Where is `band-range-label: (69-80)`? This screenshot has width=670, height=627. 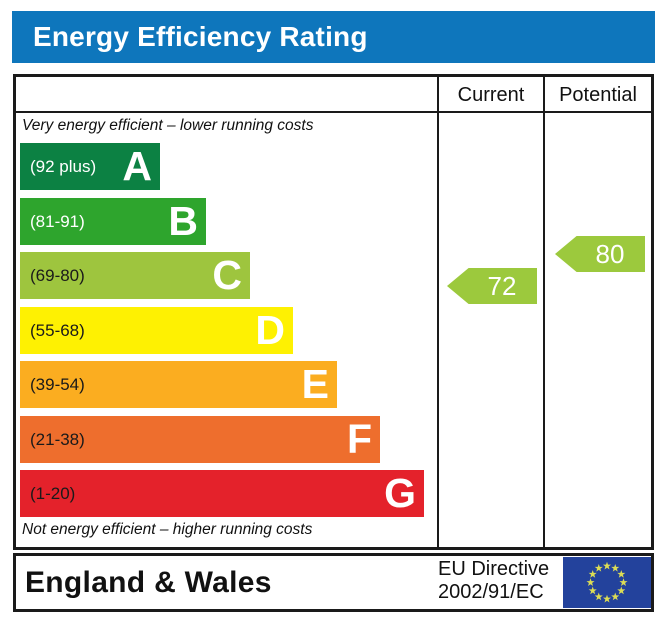
band-range-label: (69-80) is located at coordinates (57, 275).